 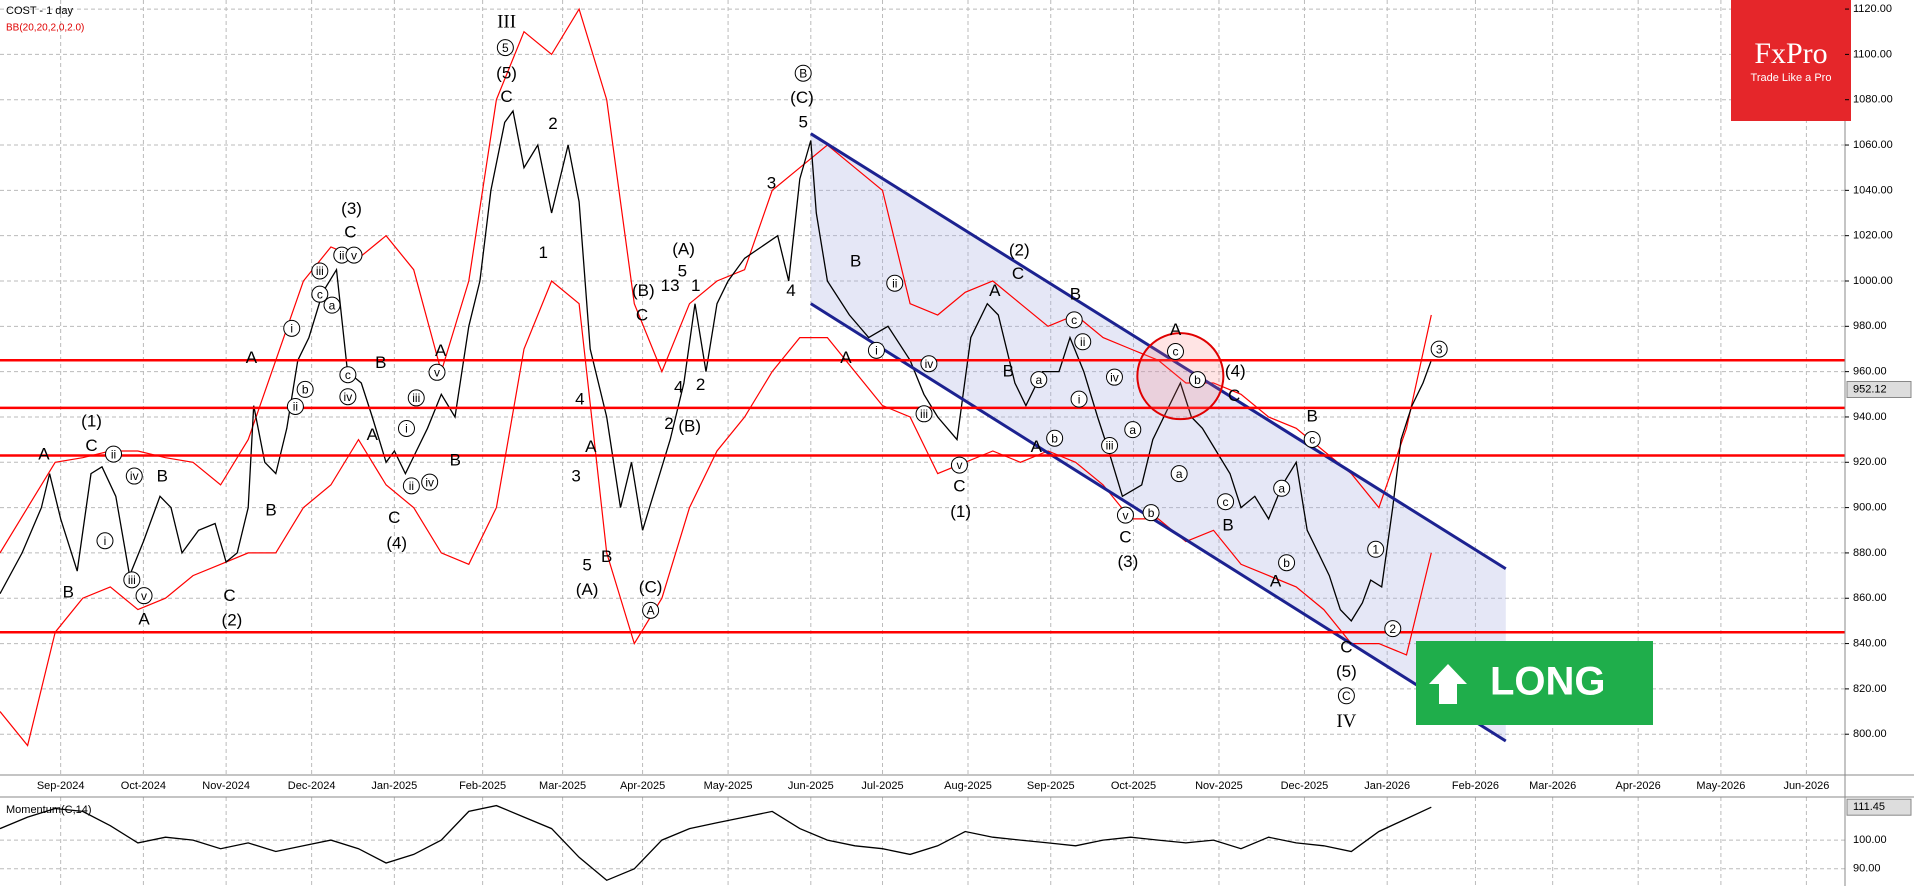 What do you see at coordinates (1870, 508) in the screenshot?
I see `y-tick-label: 900.00` at bounding box center [1870, 508].